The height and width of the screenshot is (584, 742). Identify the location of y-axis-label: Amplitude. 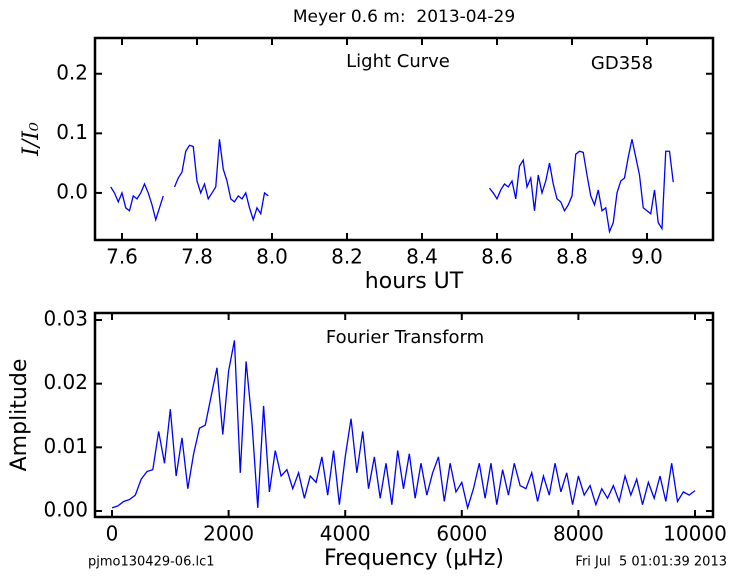
(19, 415).